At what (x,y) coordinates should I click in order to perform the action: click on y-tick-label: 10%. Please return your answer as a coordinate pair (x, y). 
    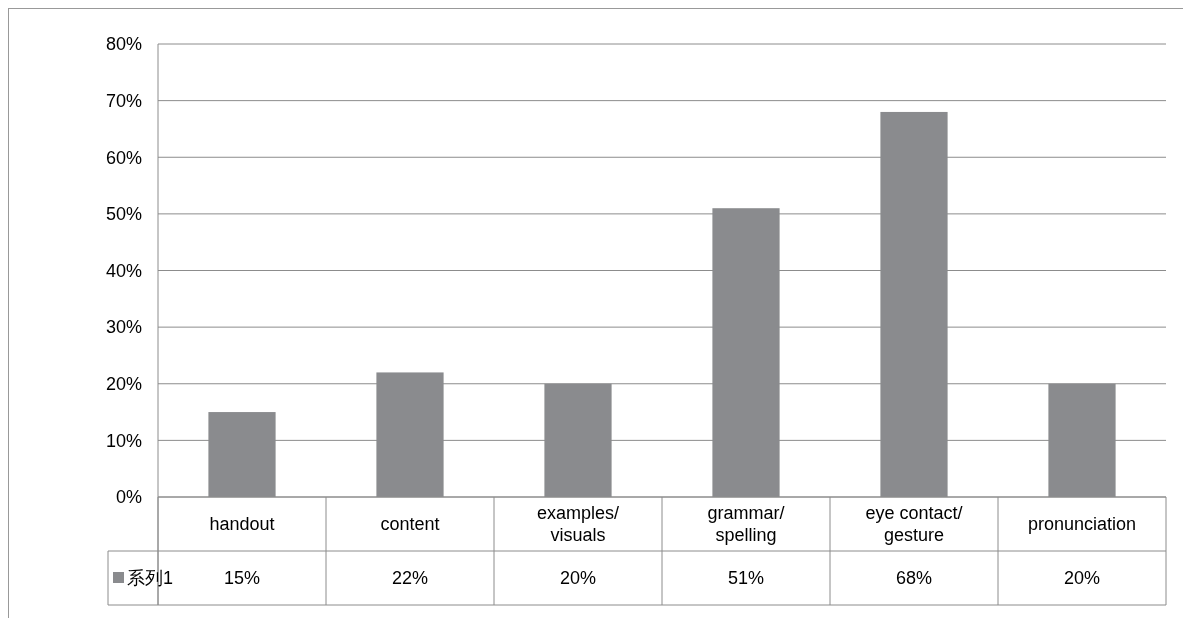
    Looking at the image, I should click on (123, 440).